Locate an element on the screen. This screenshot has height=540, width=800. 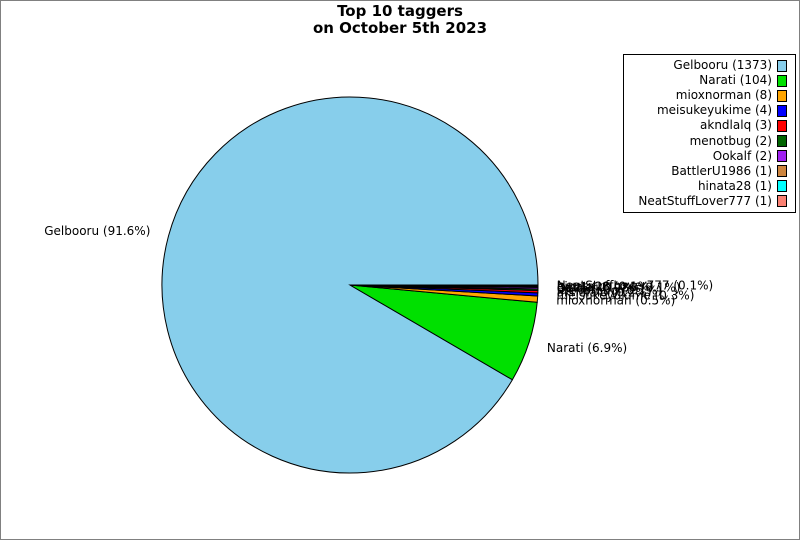
legend-label: Ookalf (2) is located at coordinates (742, 155).